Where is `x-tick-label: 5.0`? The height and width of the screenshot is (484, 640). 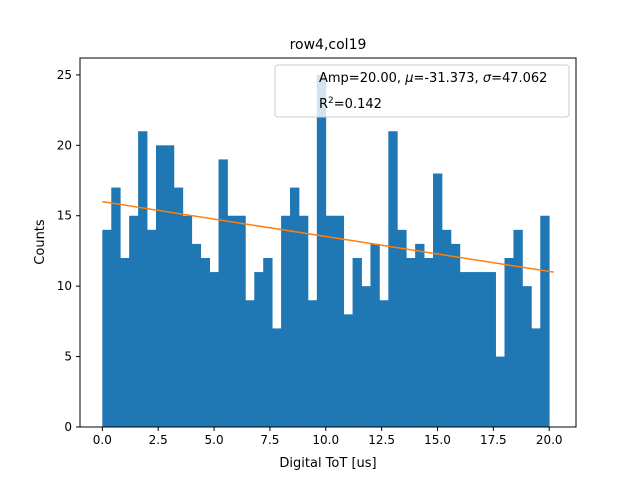
x-tick-label: 5.0 is located at coordinates (214, 440).